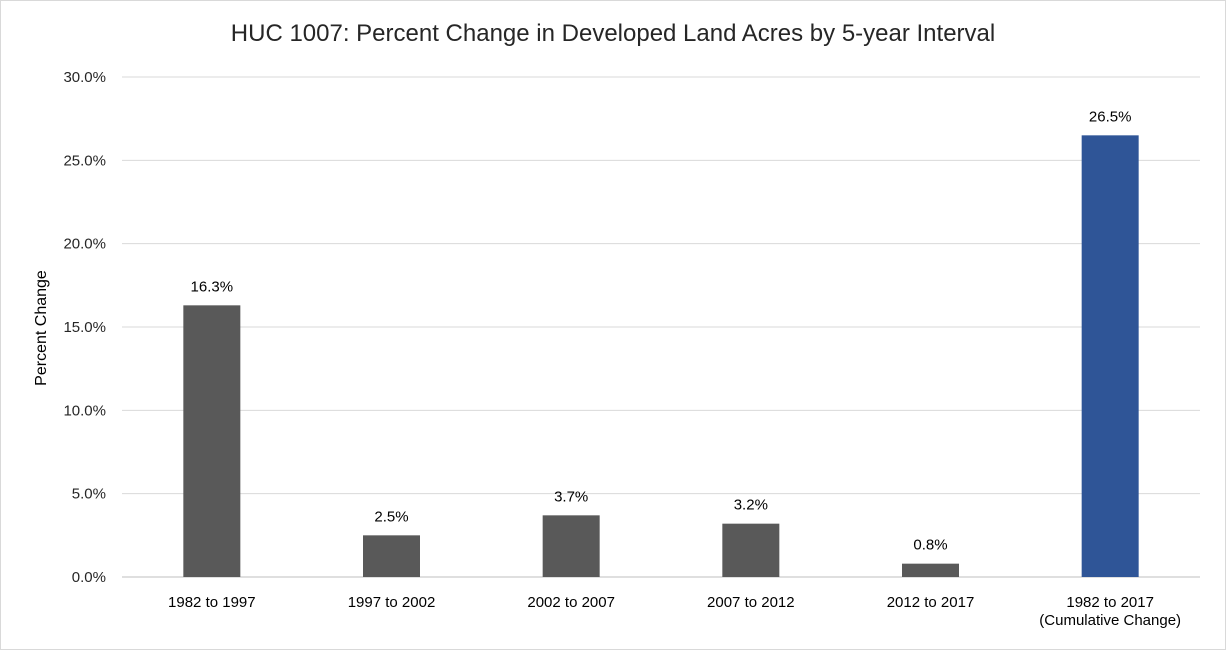  I want to click on x-tick-label: 1982 to 1997, so click(212, 602).